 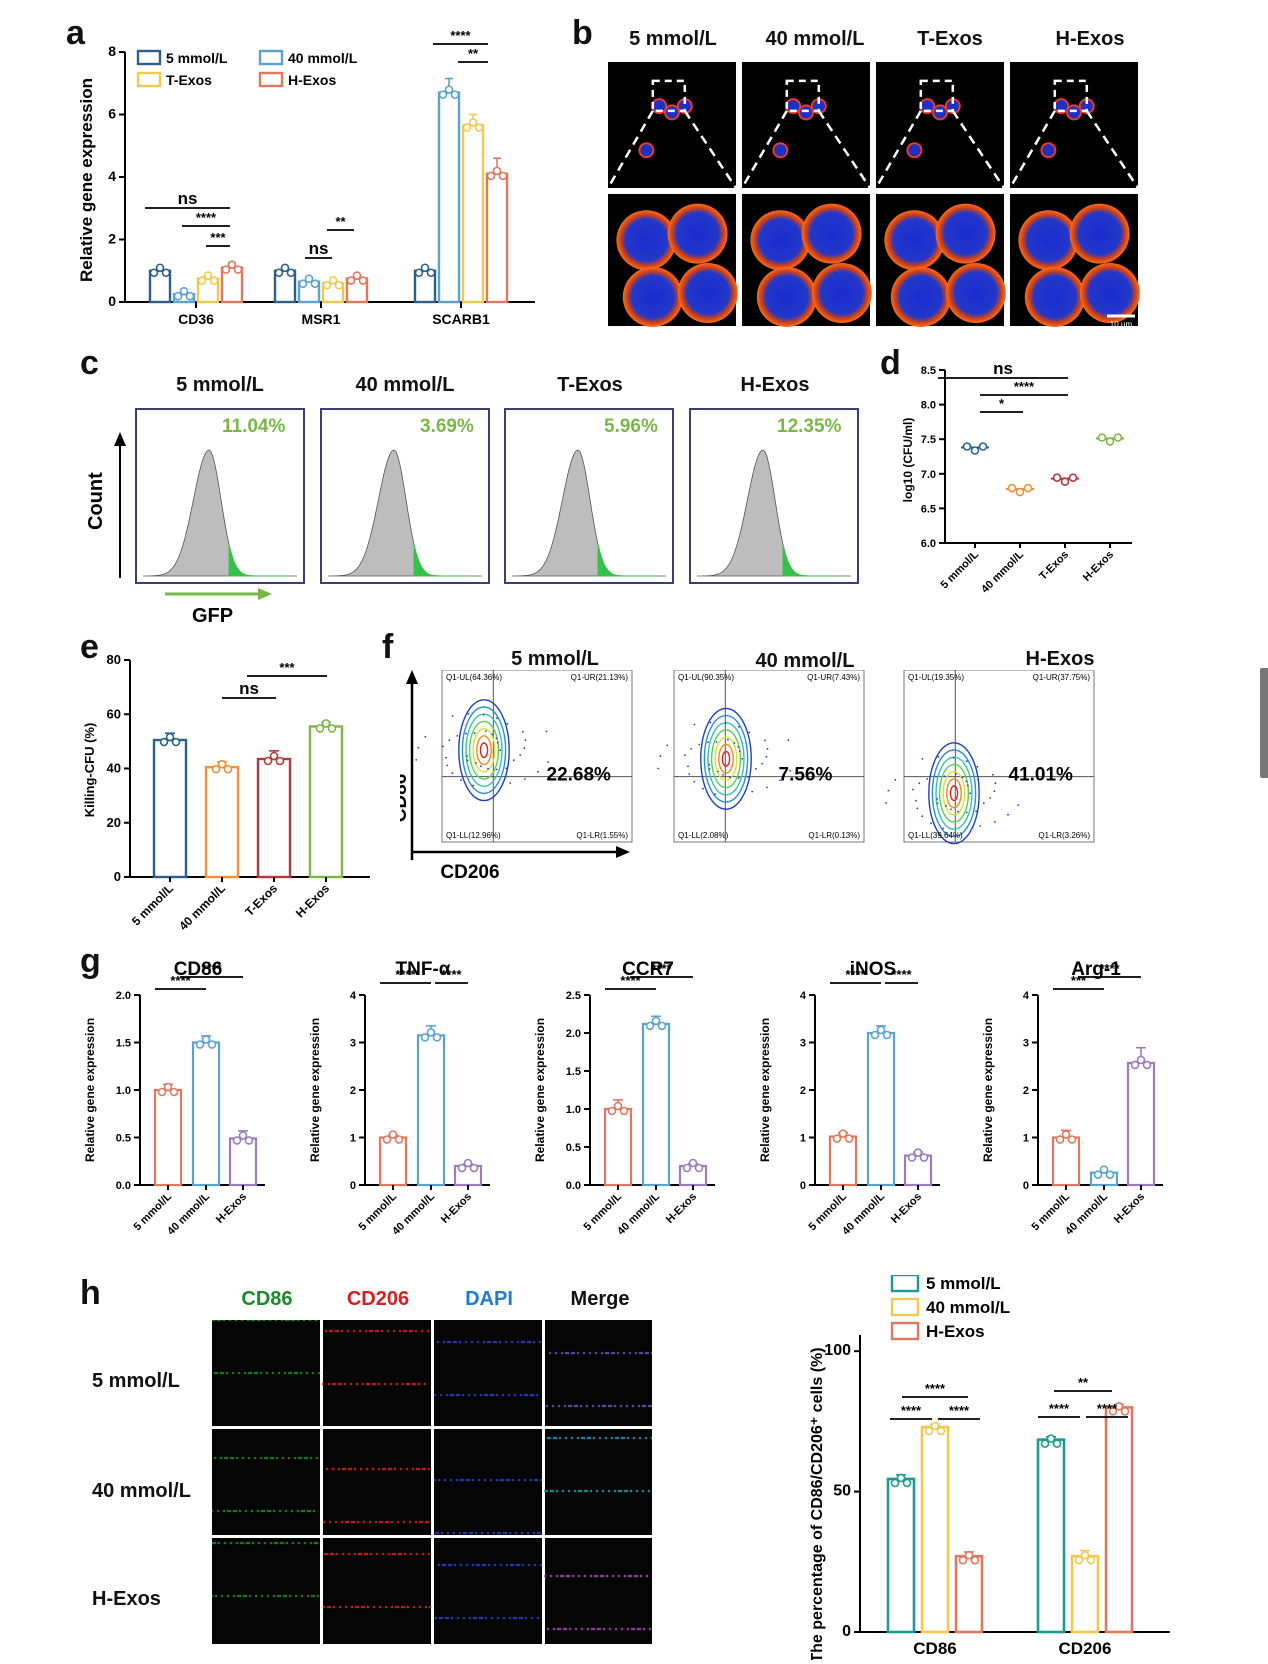 What do you see at coordinates (1066, 1161) in the screenshot?
I see `bar-5 mmol/L` at bounding box center [1066, 1161].